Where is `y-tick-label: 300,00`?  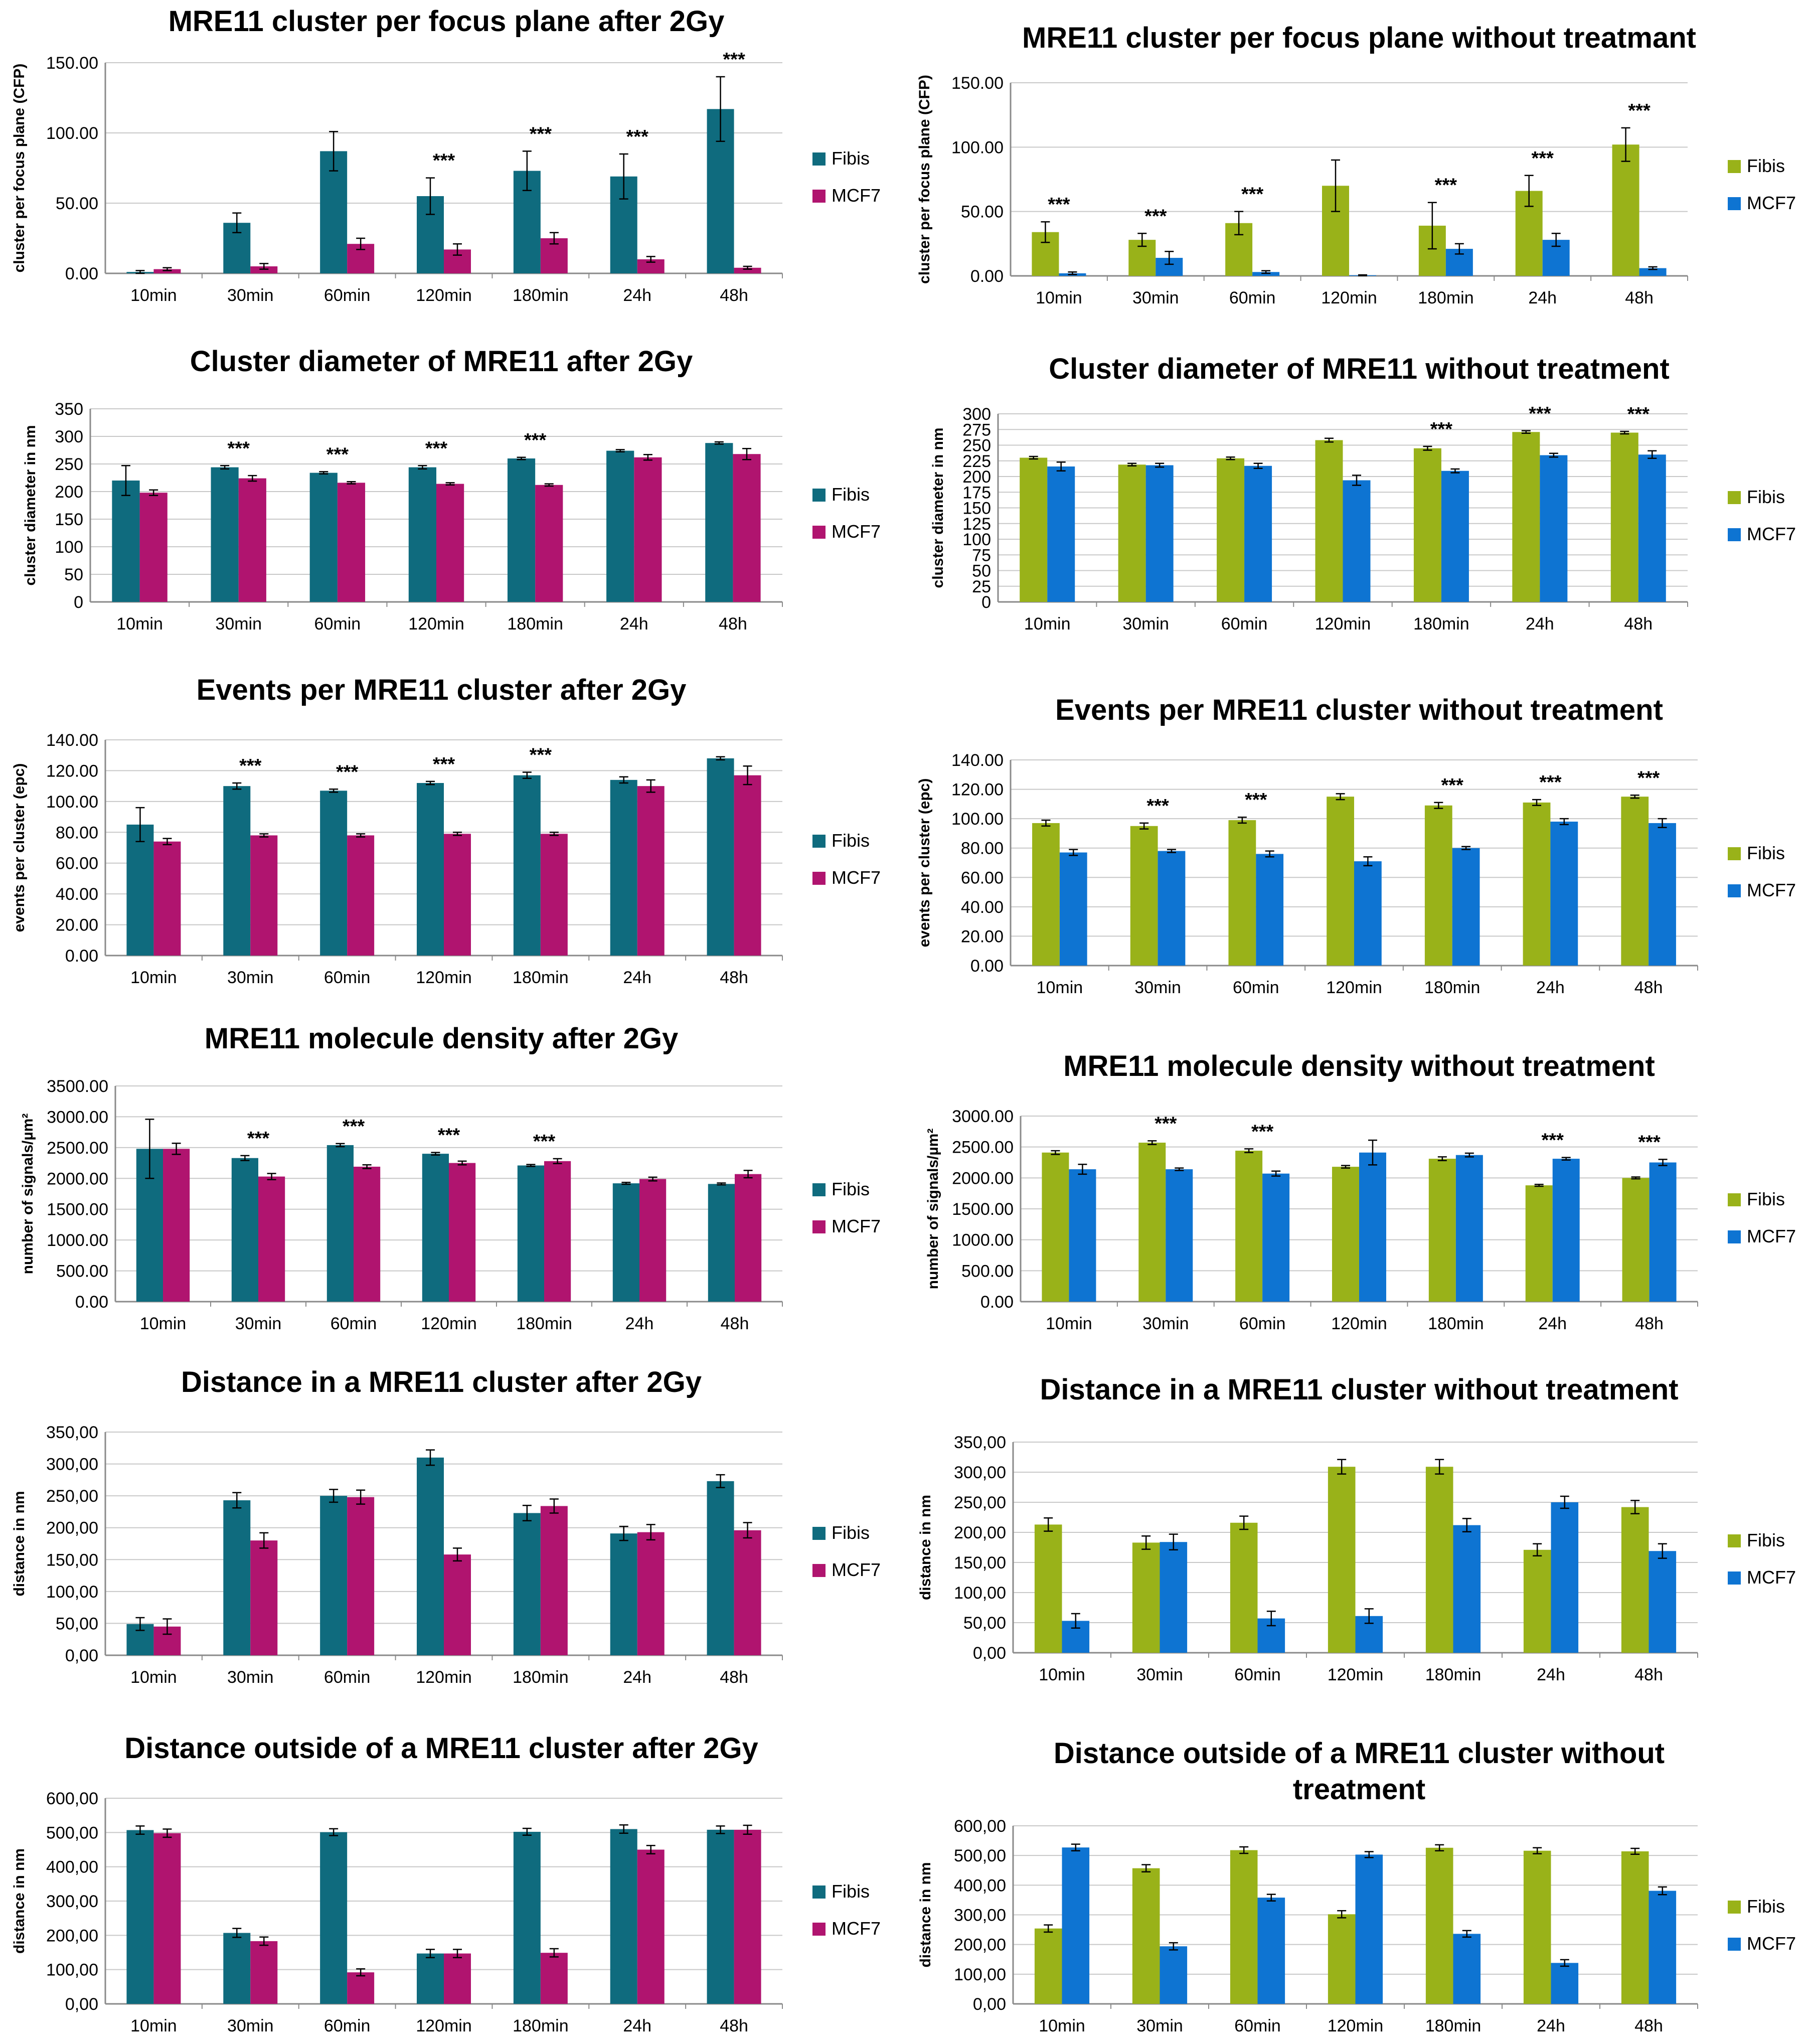 y-tick-label: 300,00 is located at coordinates (980, 1472).